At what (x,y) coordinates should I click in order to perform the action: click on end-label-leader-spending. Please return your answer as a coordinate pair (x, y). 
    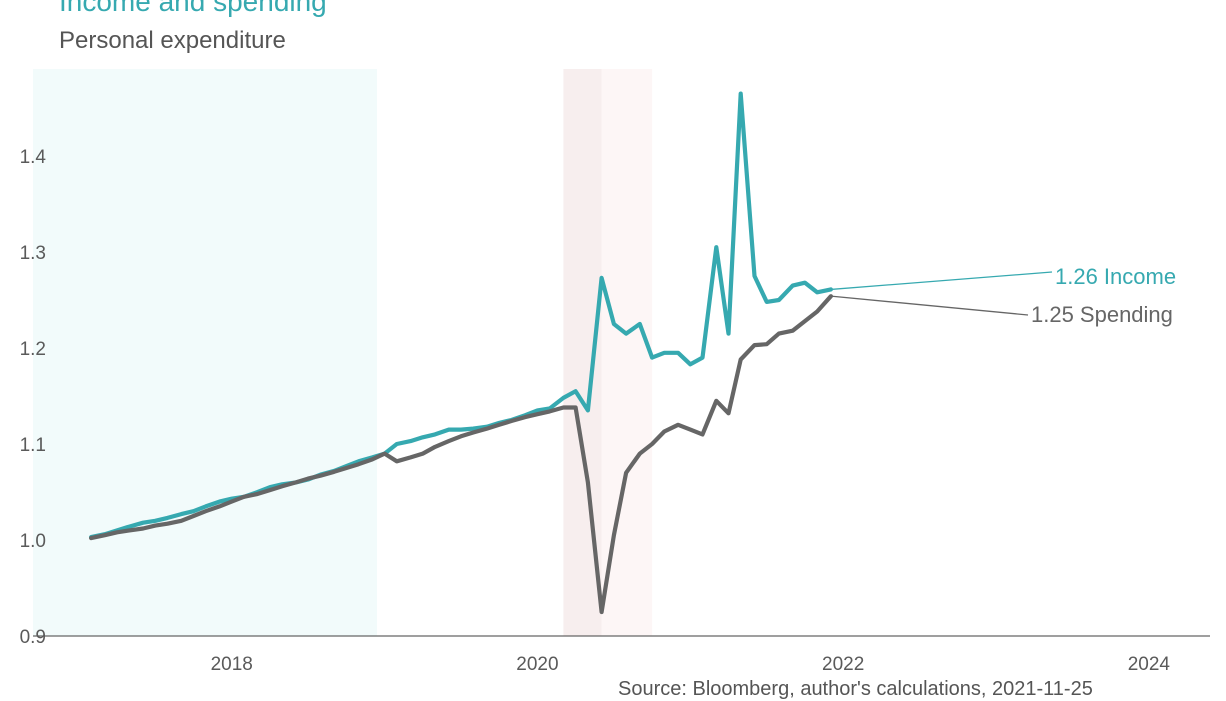
    Looking at the image, I should click on (929, 305).